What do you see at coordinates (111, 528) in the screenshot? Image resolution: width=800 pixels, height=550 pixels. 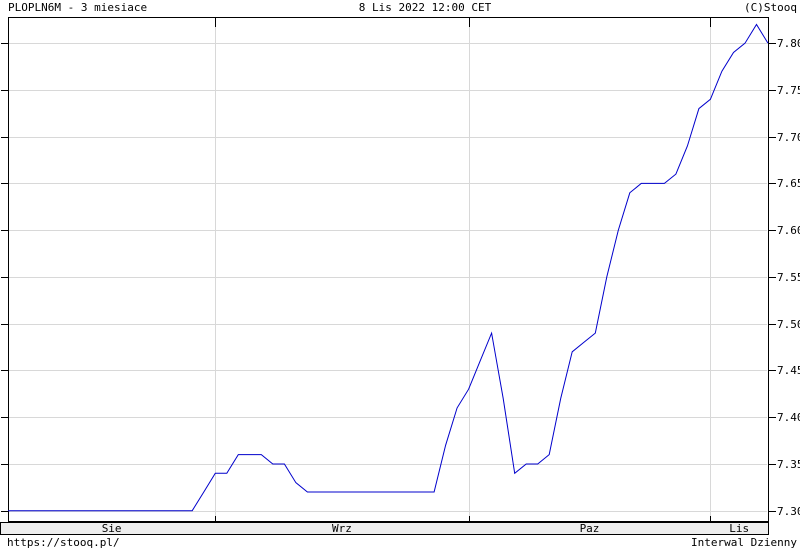 I see `x-axis-month-label: Sie` at bounding box center [111, 528].